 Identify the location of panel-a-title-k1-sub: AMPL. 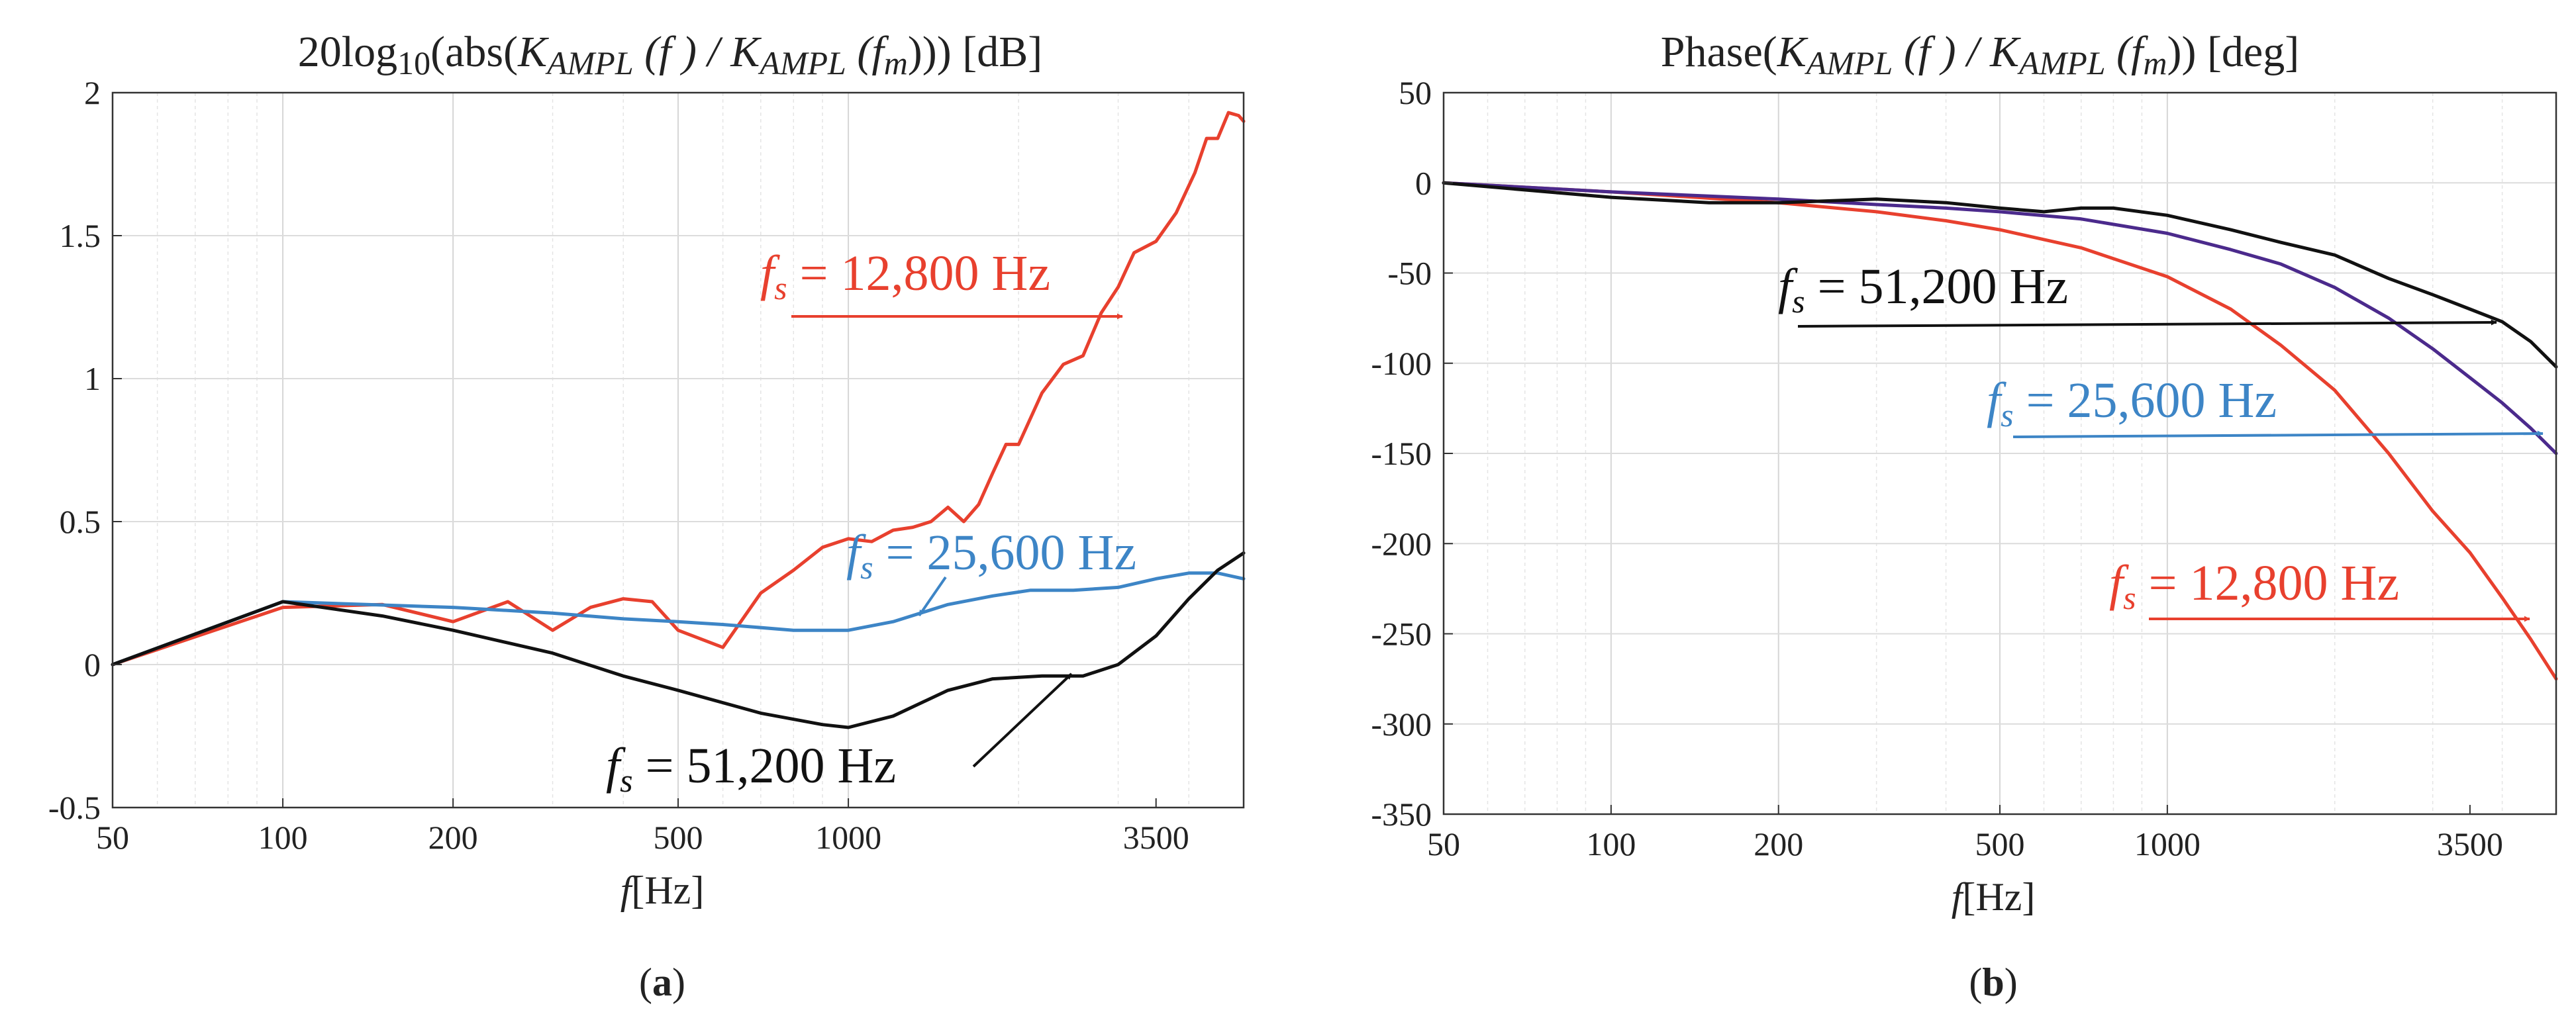
(589, 62).